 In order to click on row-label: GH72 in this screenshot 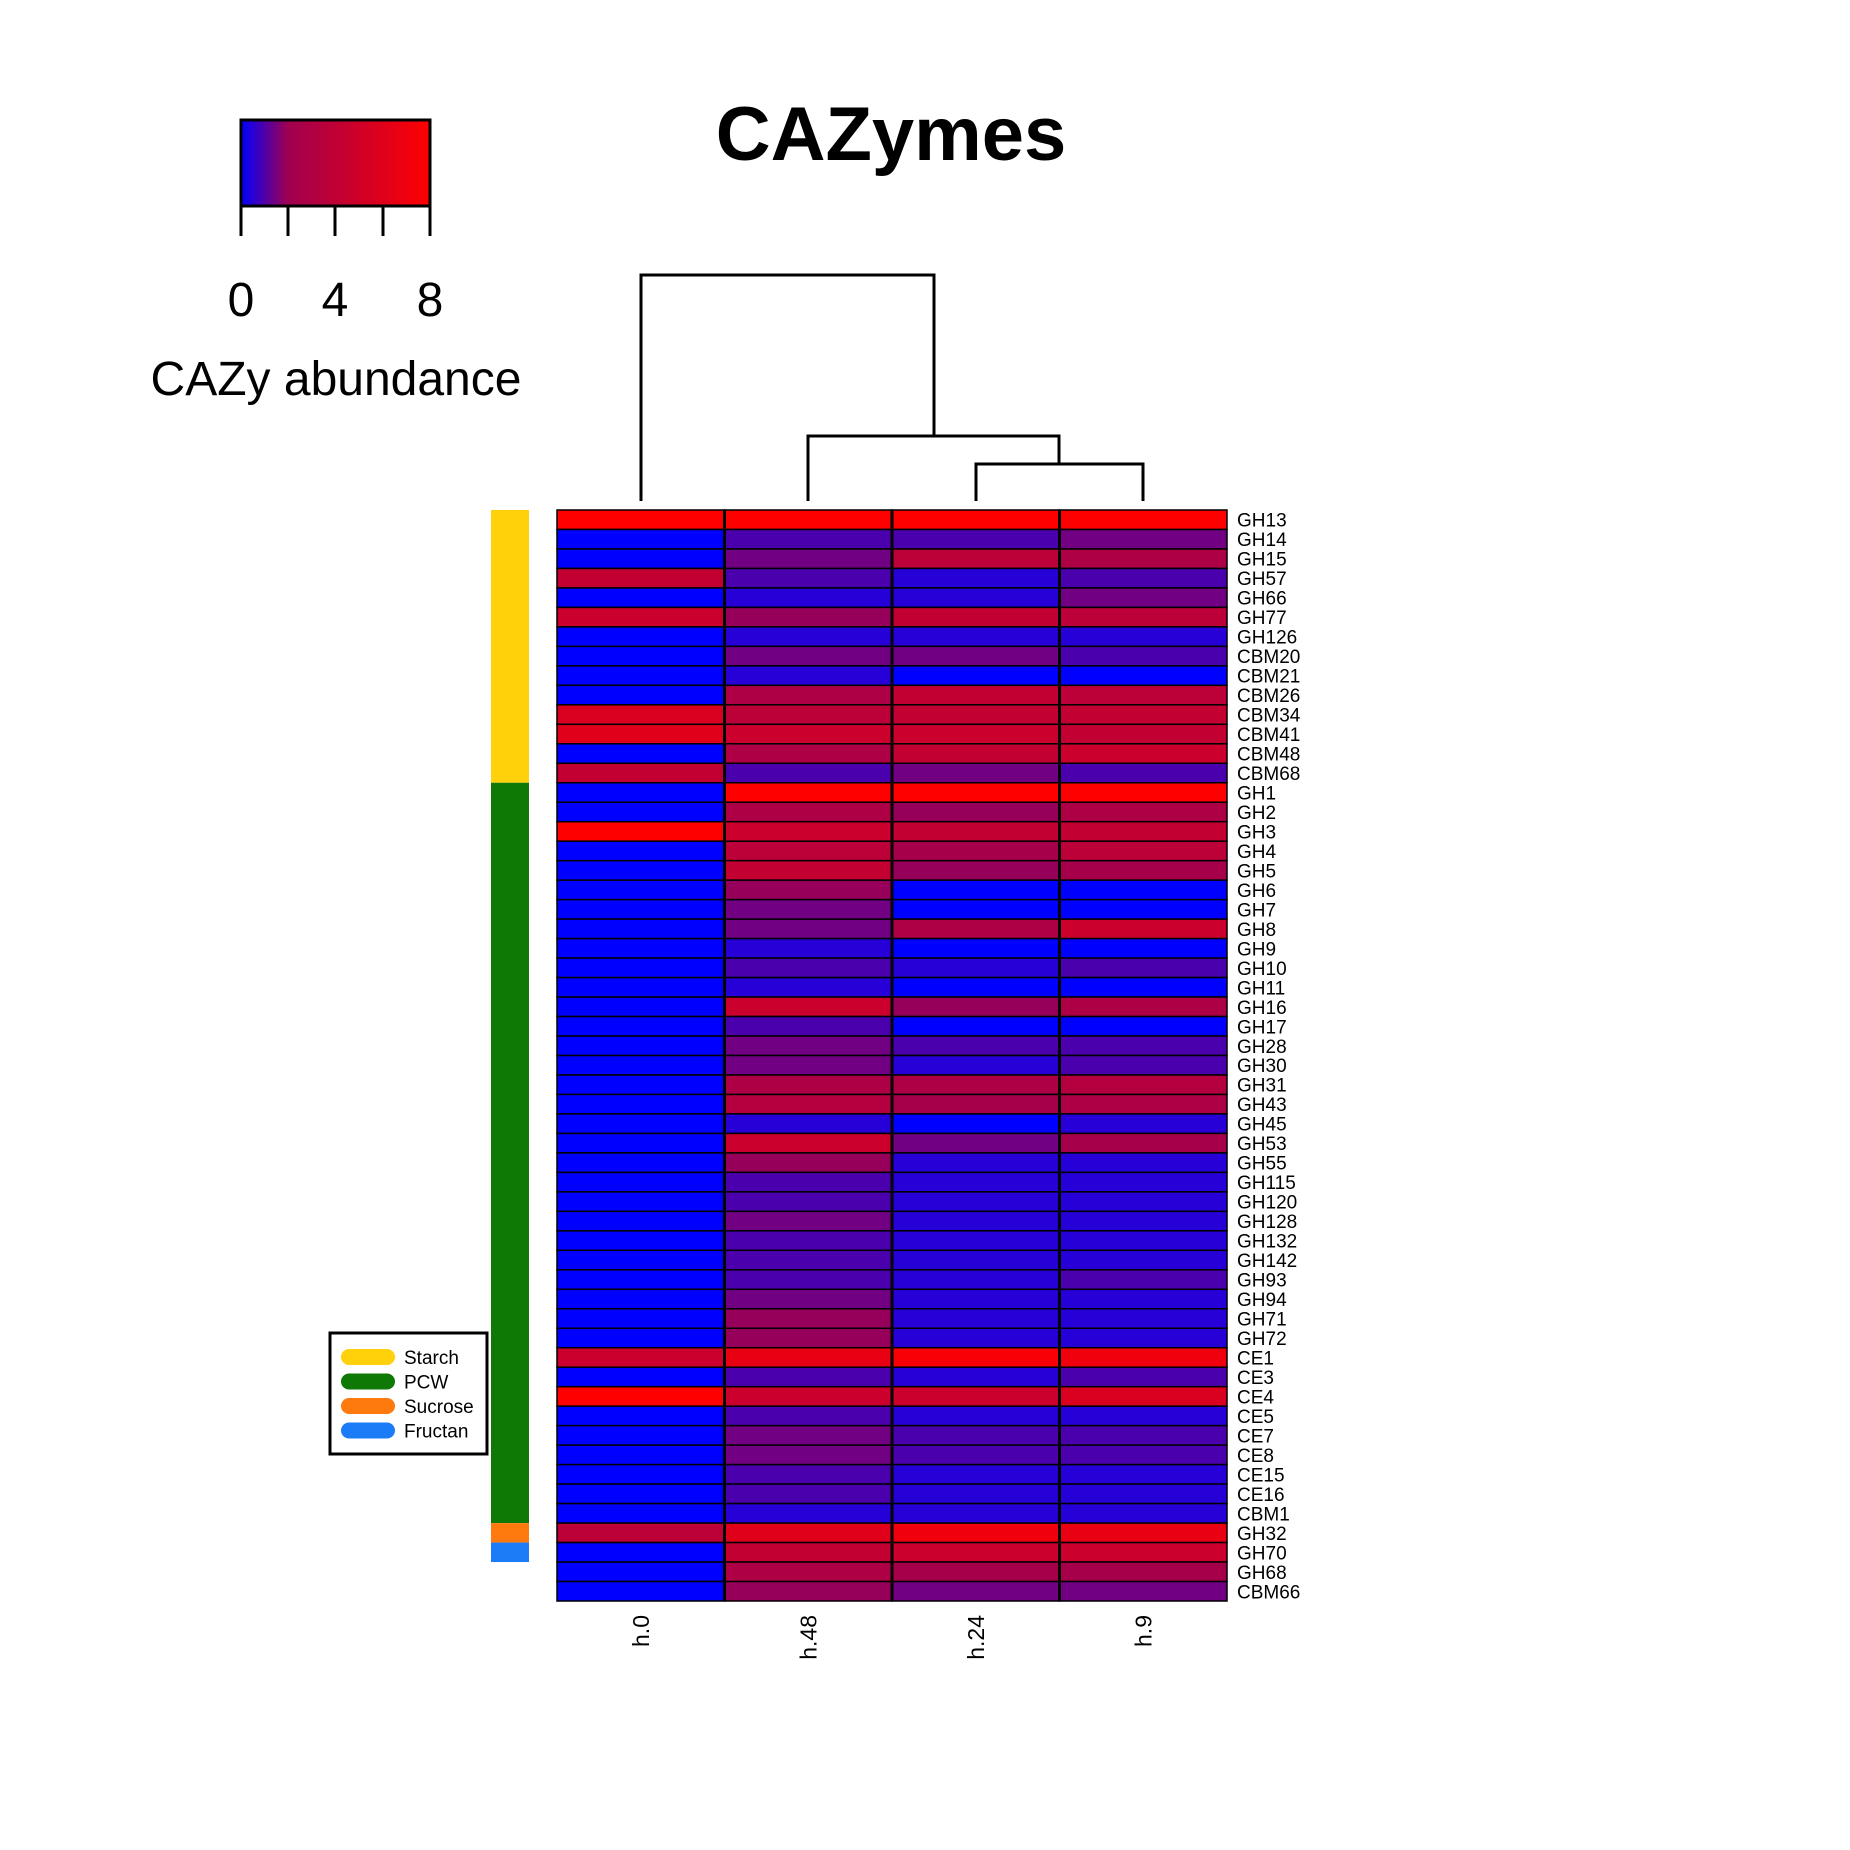, I will do `click(1262, 1339)`.